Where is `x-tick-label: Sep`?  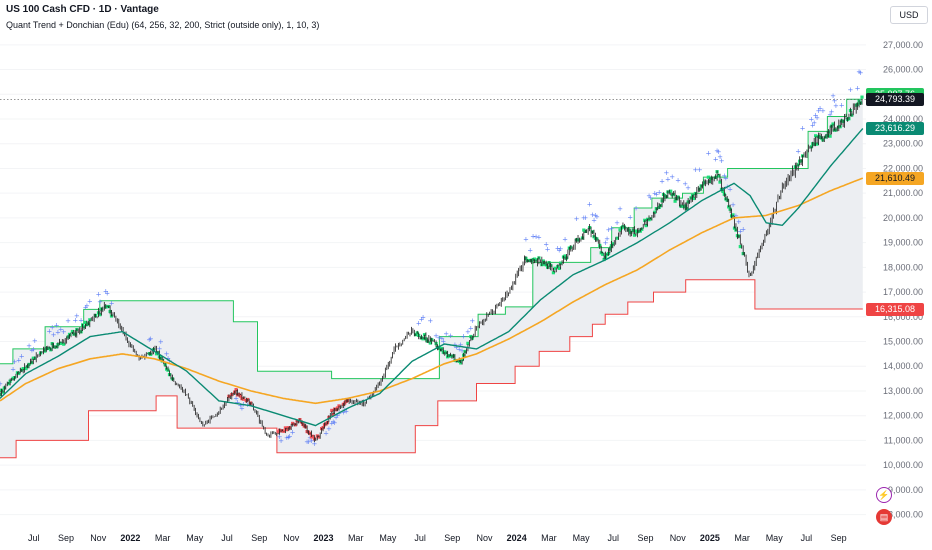
x-tick-label: Sep is located at coordinates (839, 538).